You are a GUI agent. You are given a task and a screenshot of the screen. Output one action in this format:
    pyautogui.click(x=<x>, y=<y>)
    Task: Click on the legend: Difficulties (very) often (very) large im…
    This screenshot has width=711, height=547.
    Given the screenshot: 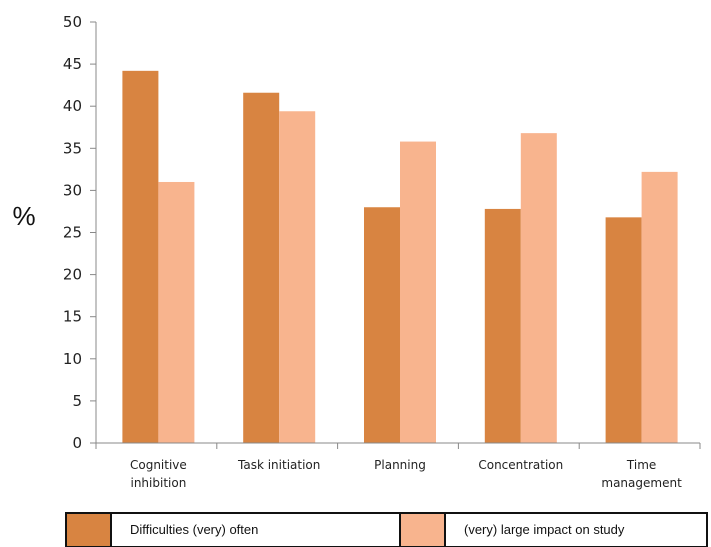 What is the action you would take?
    pyautogui.click(x=386, y=529)
    